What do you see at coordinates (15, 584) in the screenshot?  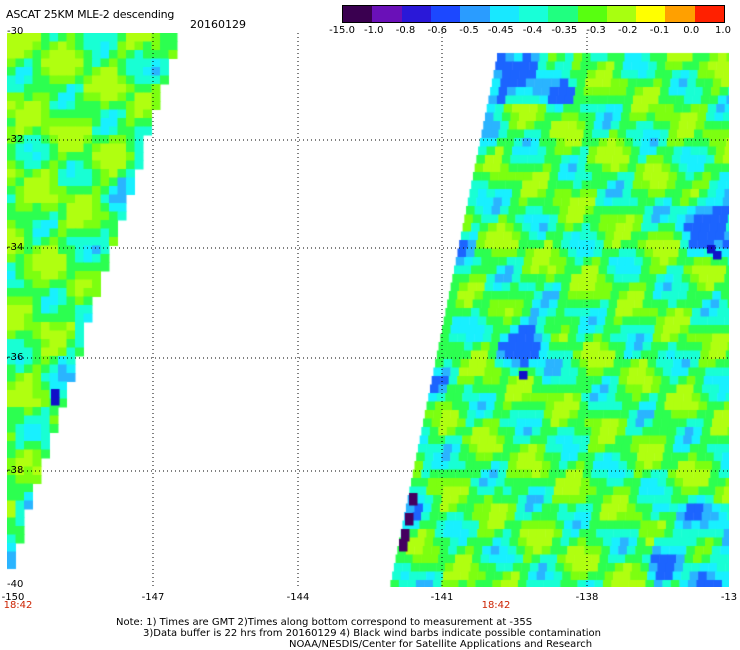 I see `lat-label: -40` at bounding box center [15, 584].